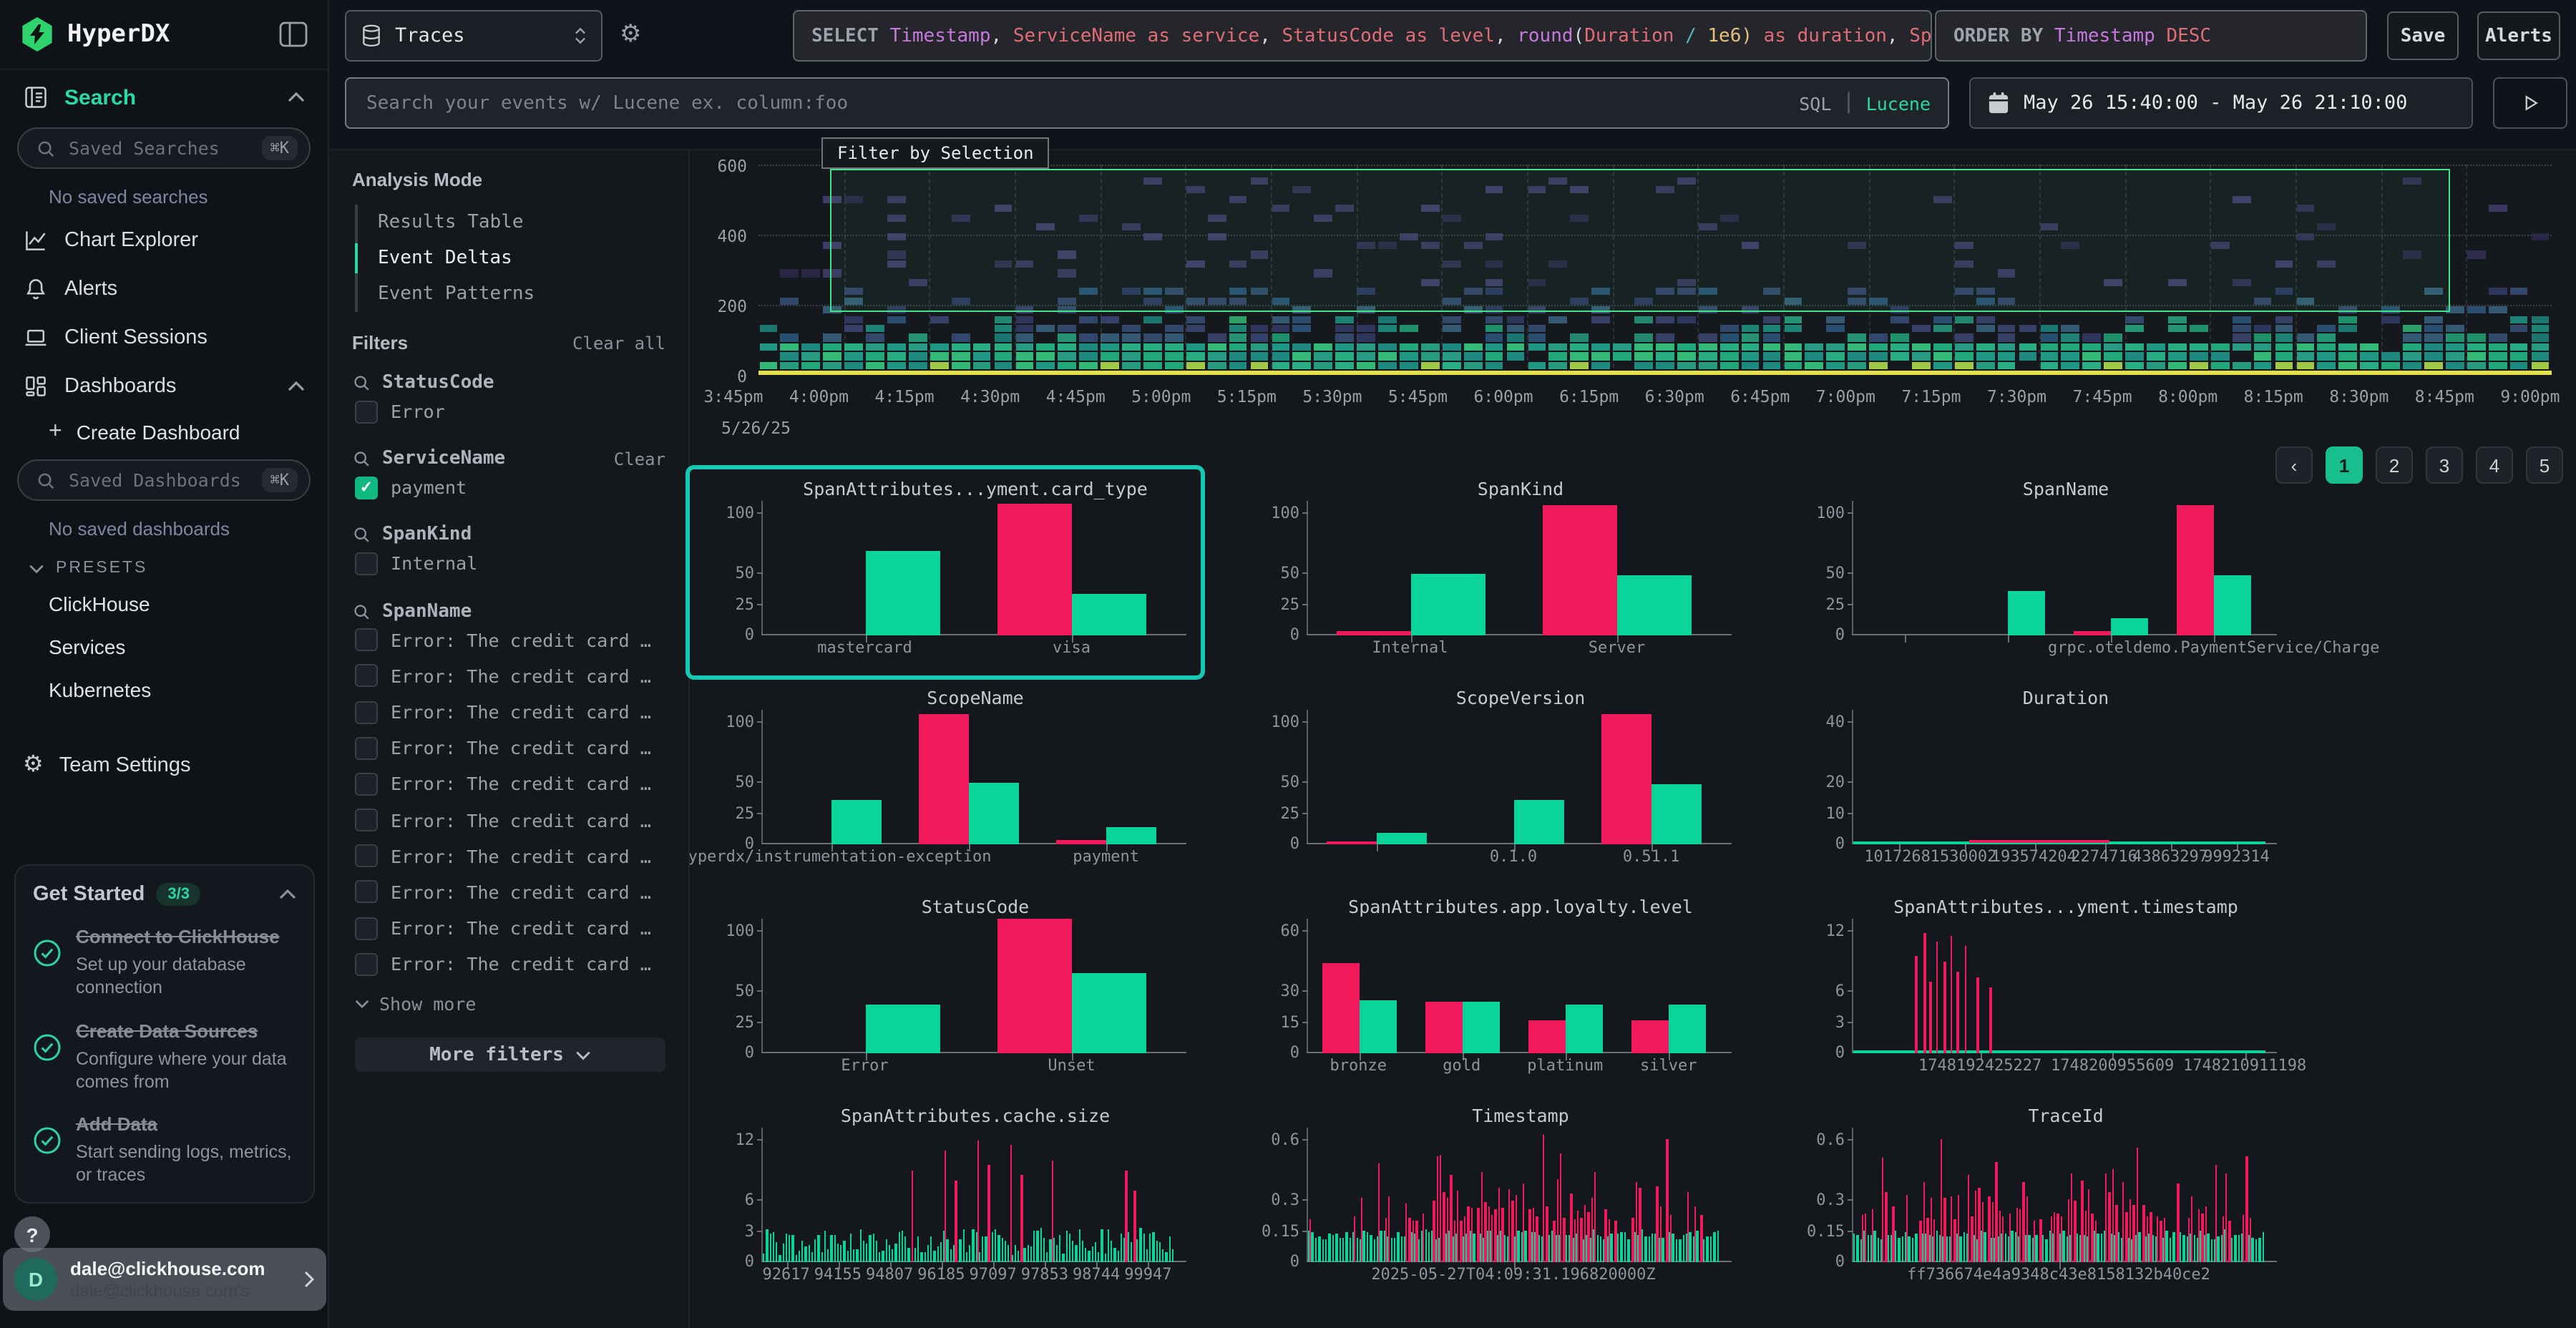  What do you see at coordinates (293, 34) in the screenshot?
I see `sidebar-collapse-icon` at bounding box center [293, 34].